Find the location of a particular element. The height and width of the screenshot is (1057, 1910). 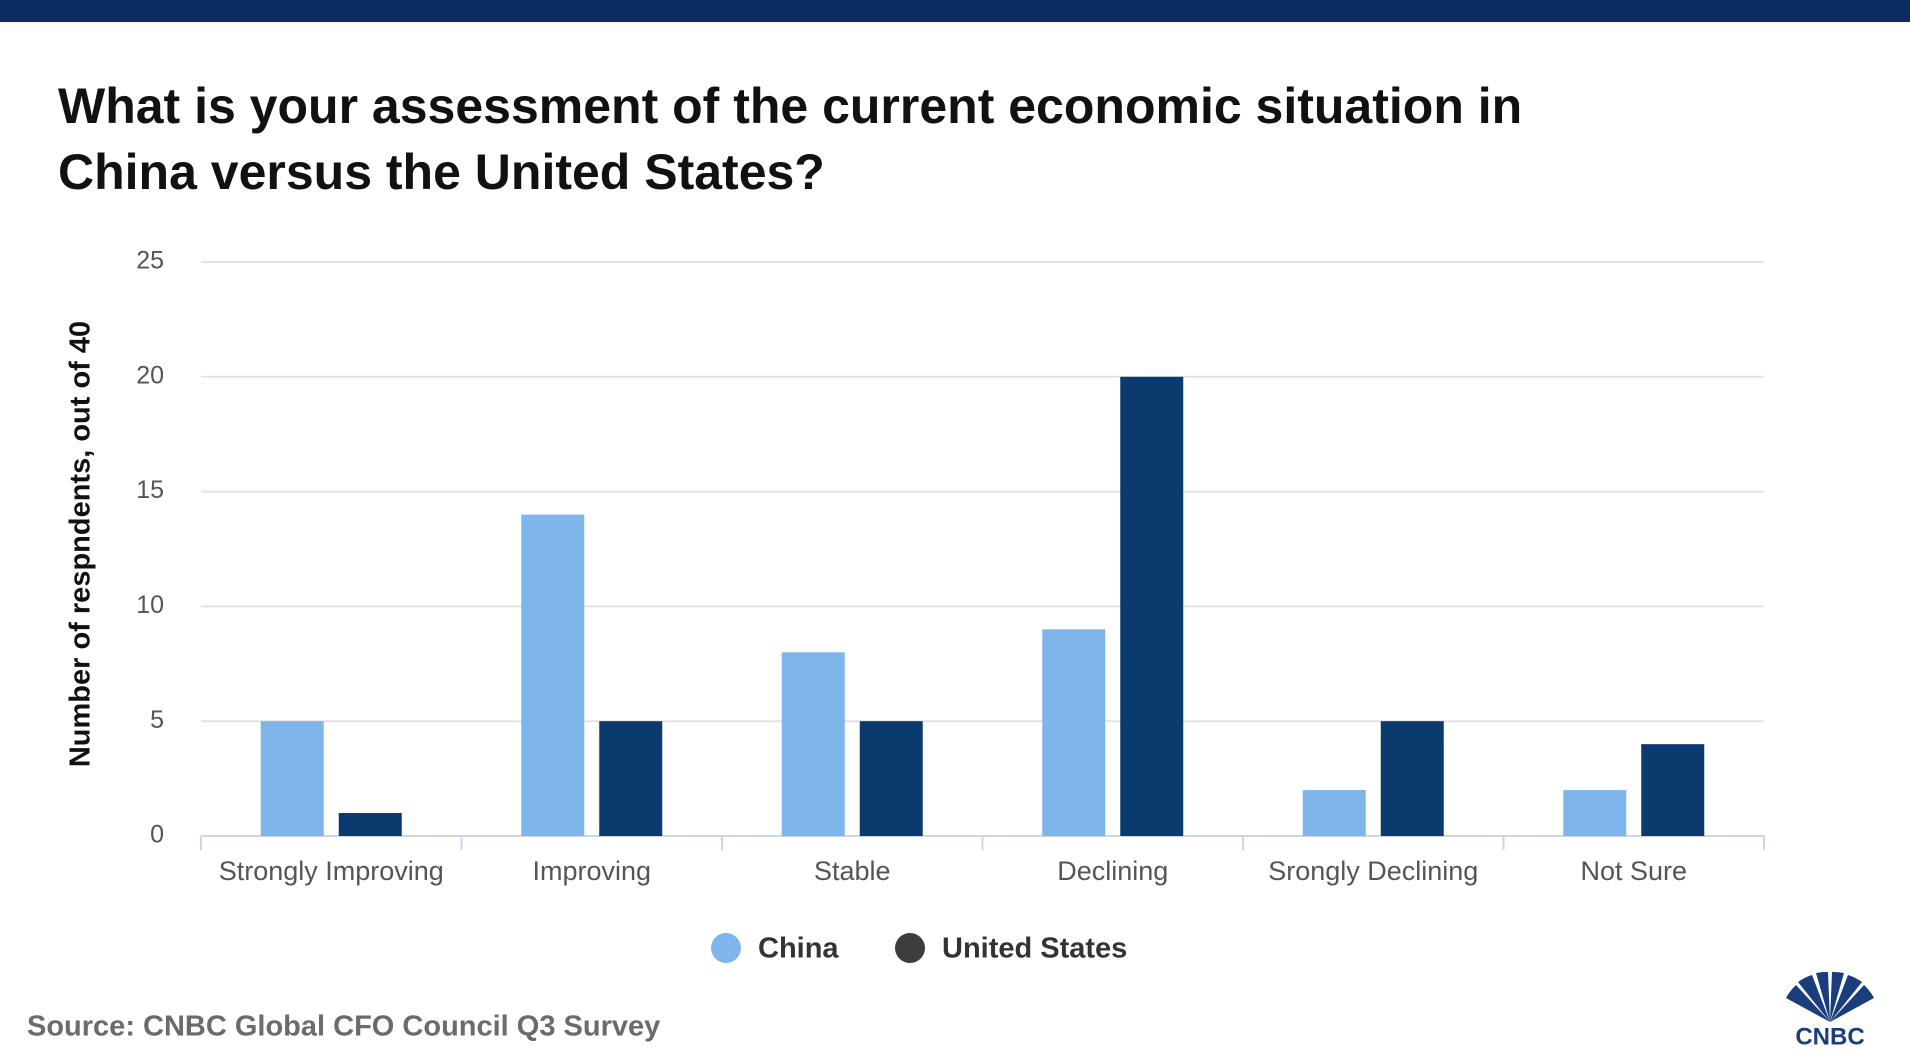

y-tick-label: 15 is located at coordinates (150, 490).